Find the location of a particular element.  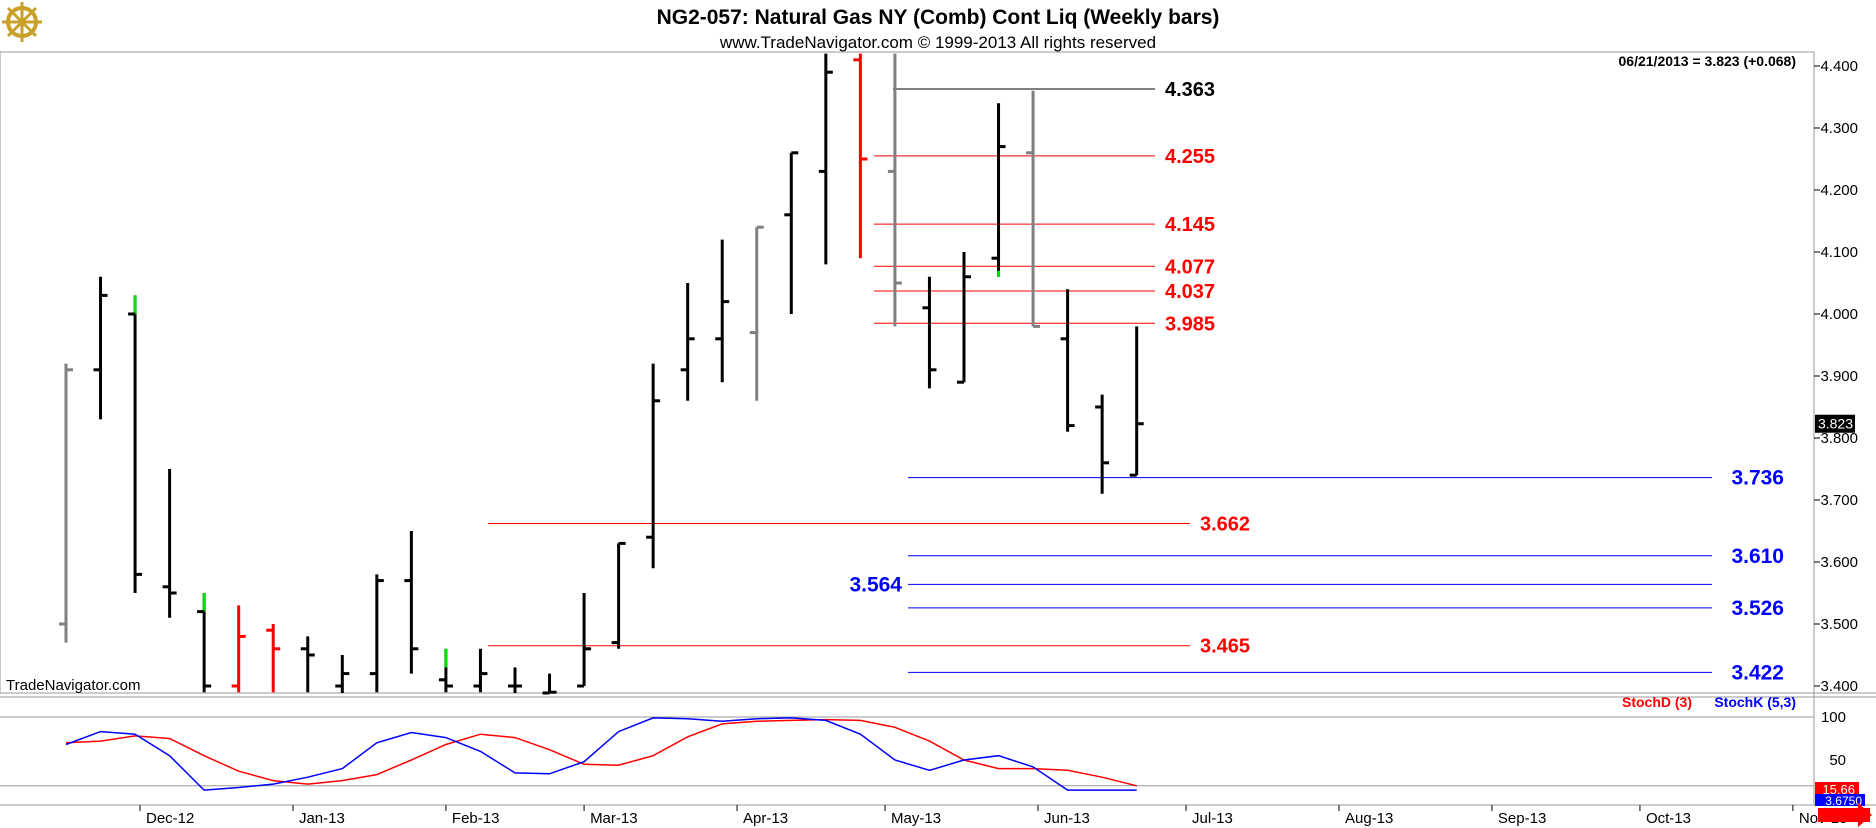

time-tick-label: Apr-13 is located at coordinates (765, 818).